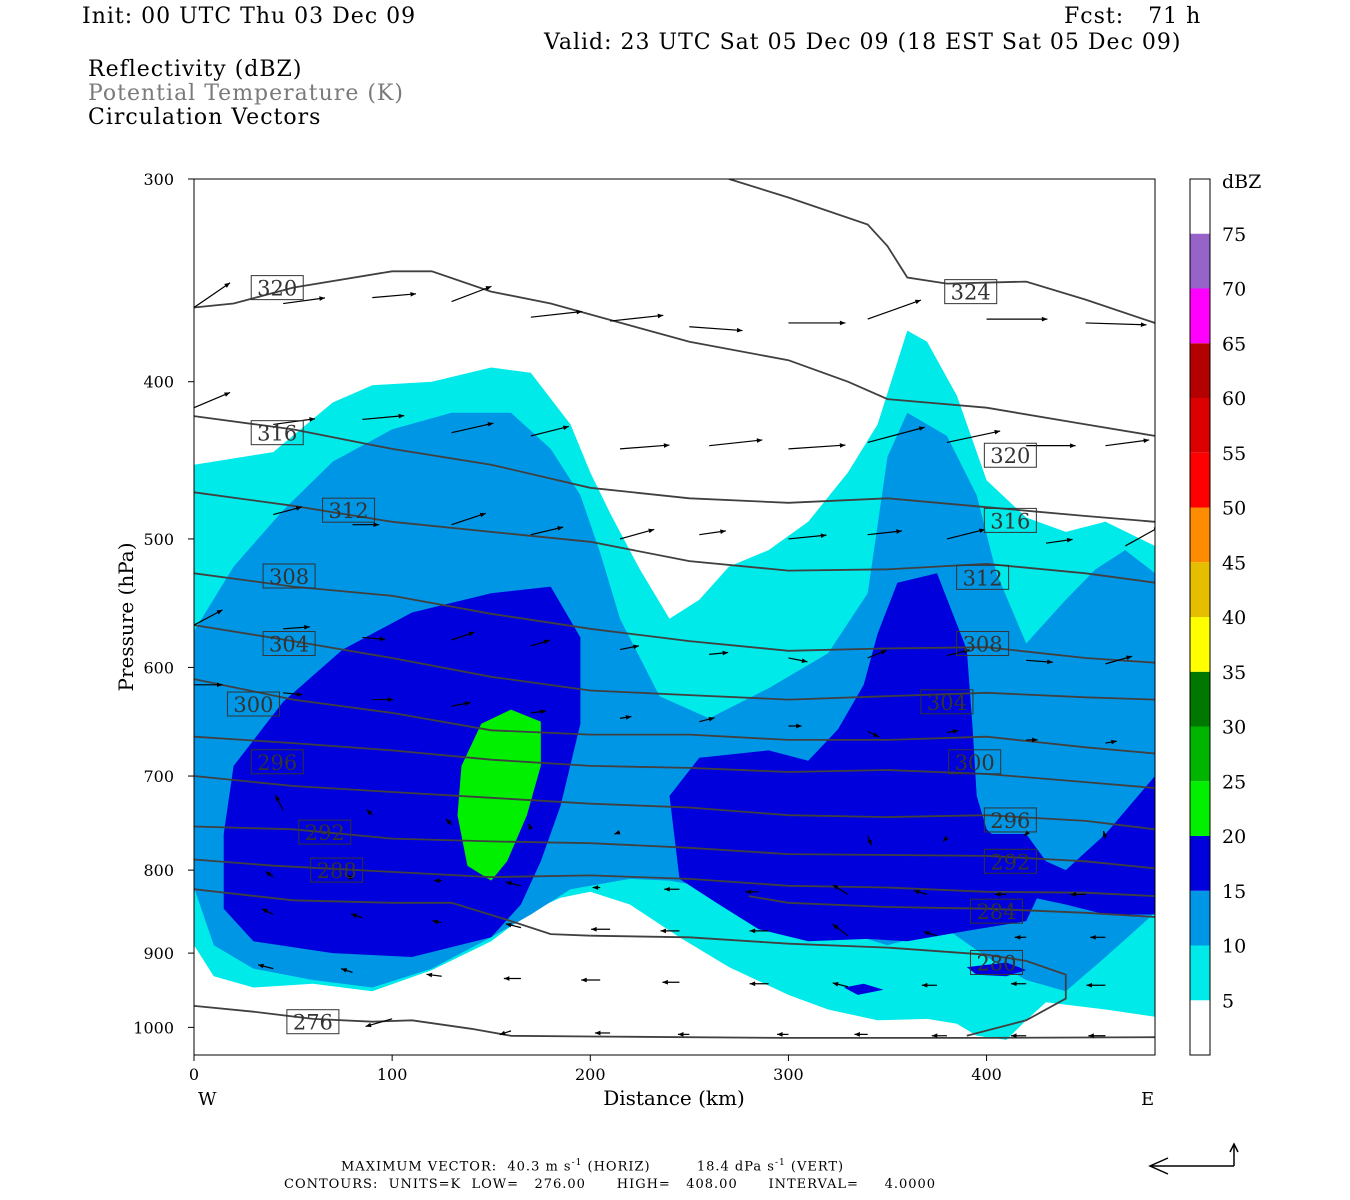  What do you see at coordinates (996, 962) in the screenshot?
I see `contour-label-280-1: 280` at bounding box center [996, 962].